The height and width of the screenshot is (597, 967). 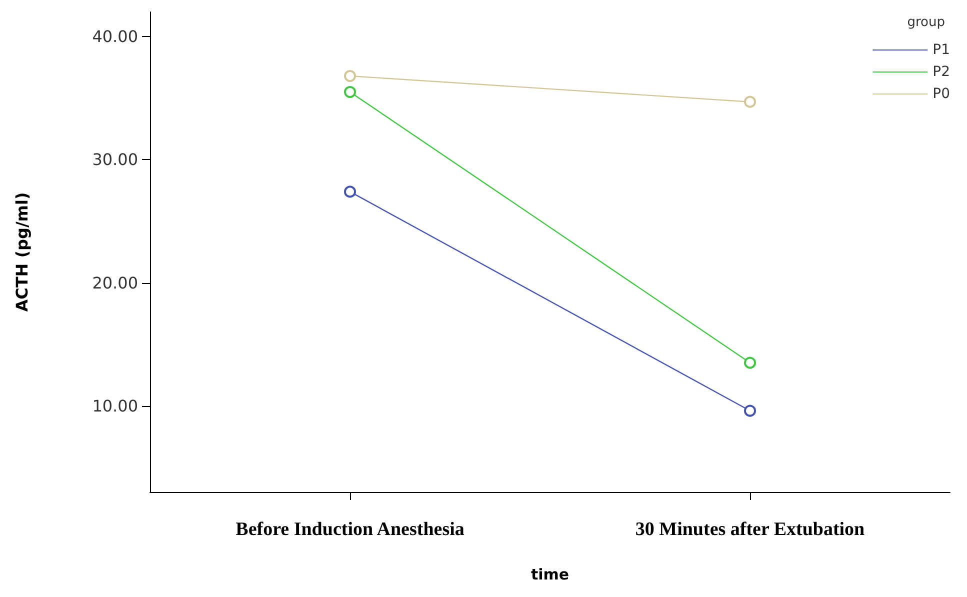 What do you see at coordinates (941, 94) in the screenshot?
I see `legend-label: P0` at bounding box center [941, 94].